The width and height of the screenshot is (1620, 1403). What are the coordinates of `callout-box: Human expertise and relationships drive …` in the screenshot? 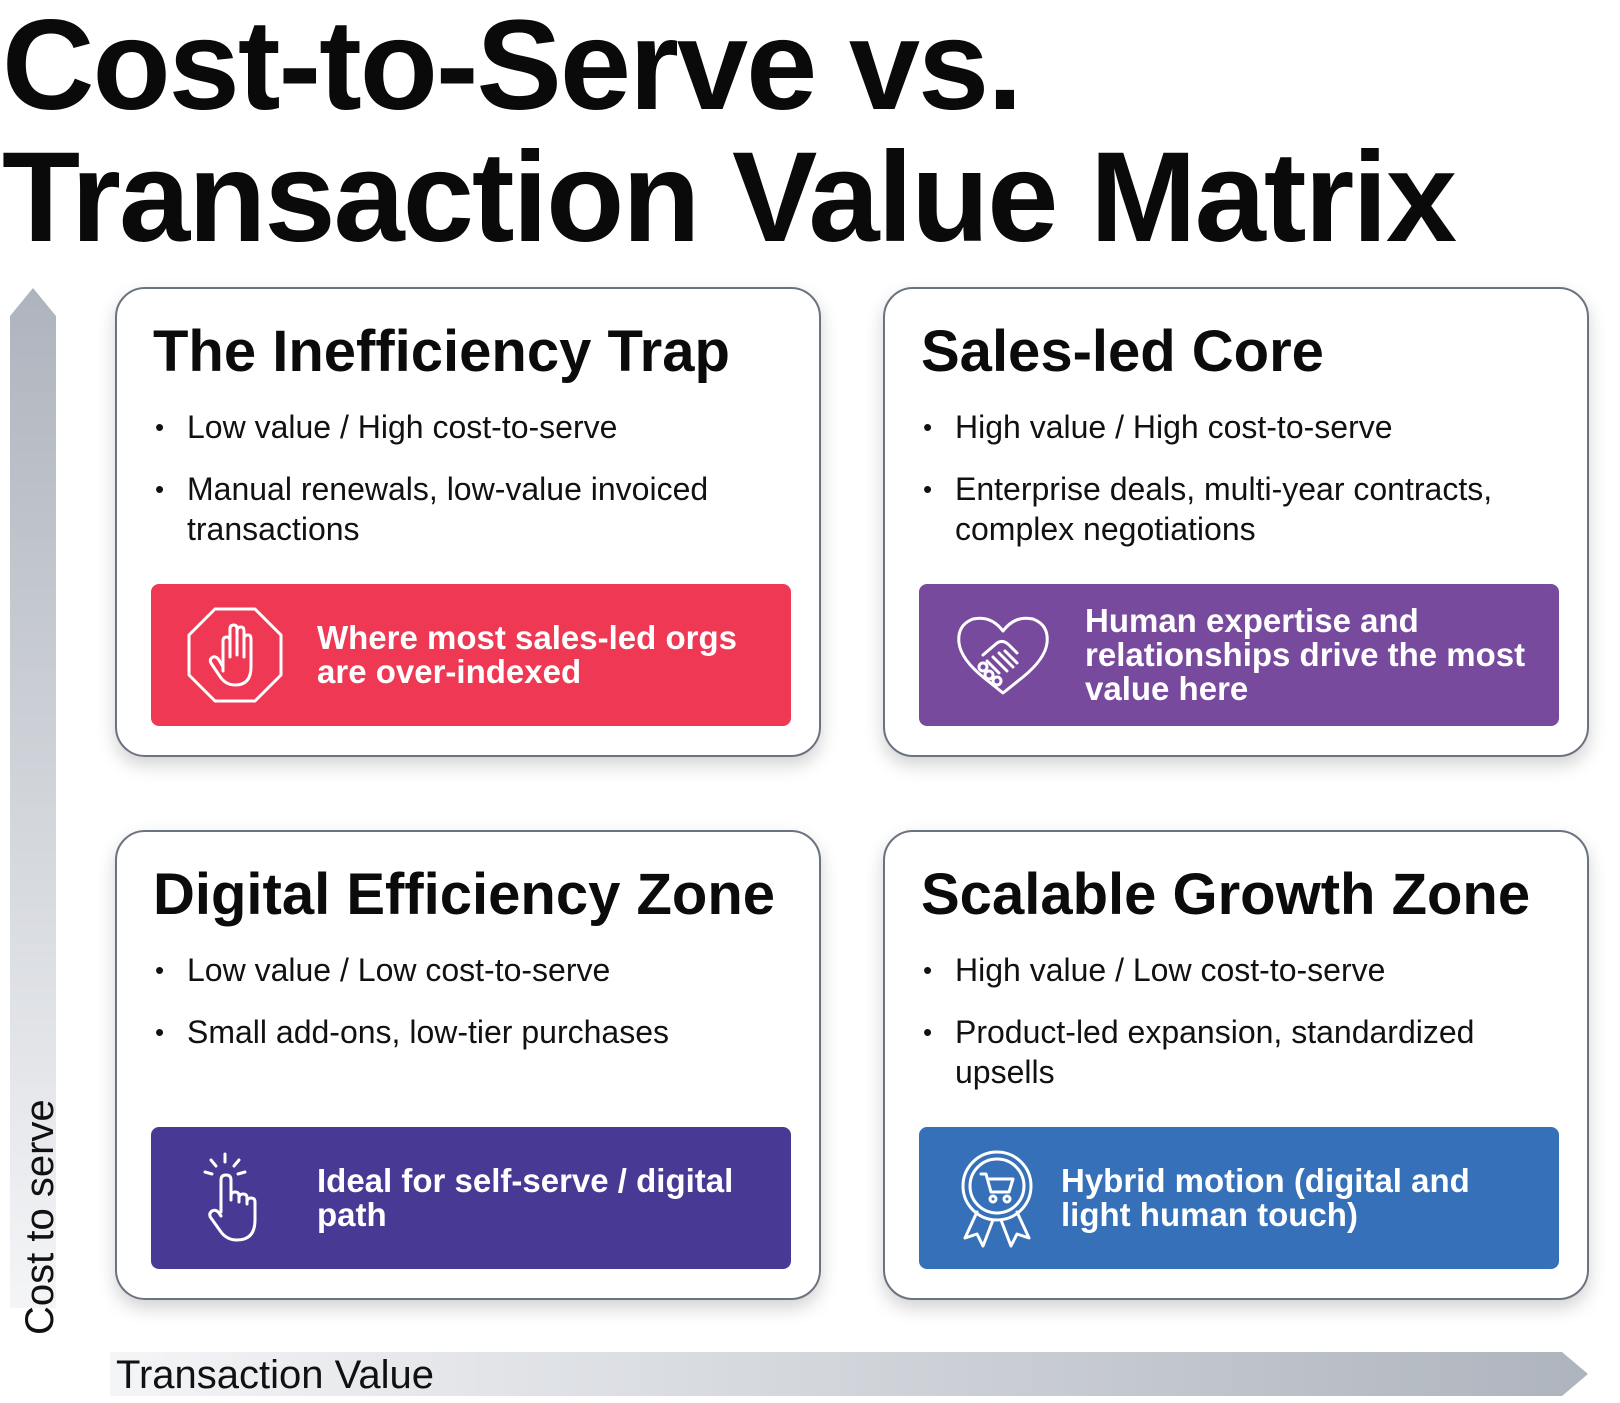 It's located at (1239, 655).